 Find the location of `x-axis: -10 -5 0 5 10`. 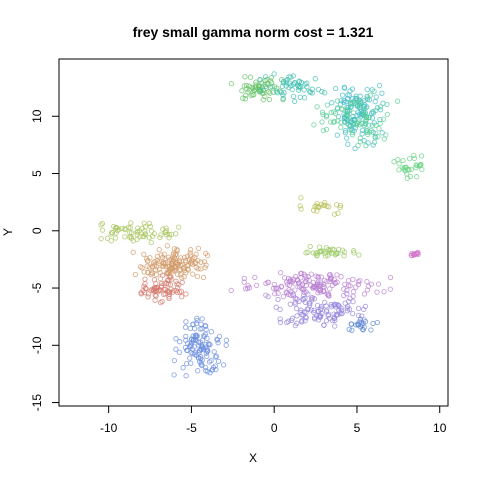

x-axis: -10 -5 0 5 10 is located at coordinates (273, 420).